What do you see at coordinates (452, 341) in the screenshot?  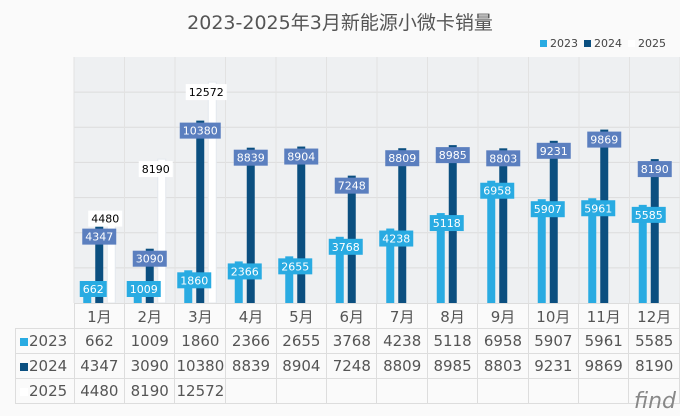 I see `table-cell: 5118` at bounding box center [452, 341].